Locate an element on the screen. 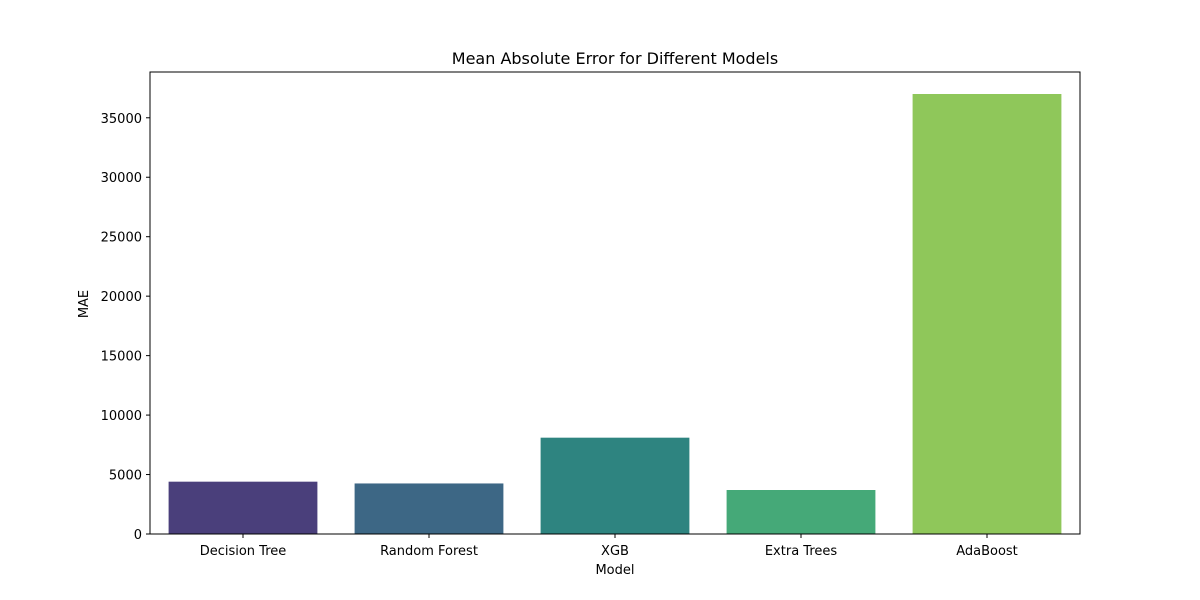 The width and height of the screenshot is (1200, 600). y-tick-label: 30000 is located at coordinates (121, 178).